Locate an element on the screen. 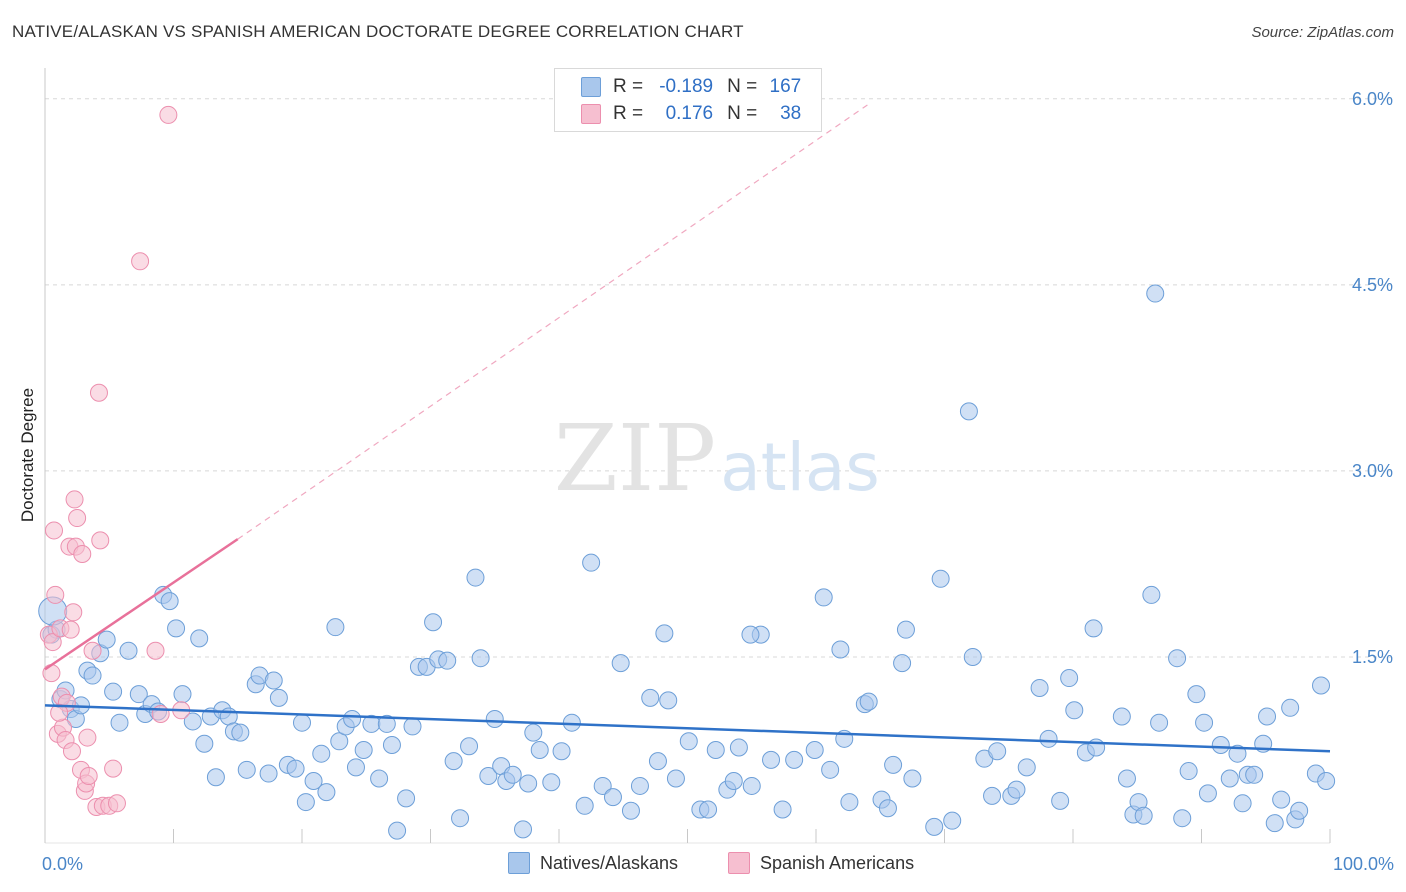 Image resolution: width=1406 pixels, height=892 pixels. y-tick-label: 1.5% is located at coordinates (1372, 657).